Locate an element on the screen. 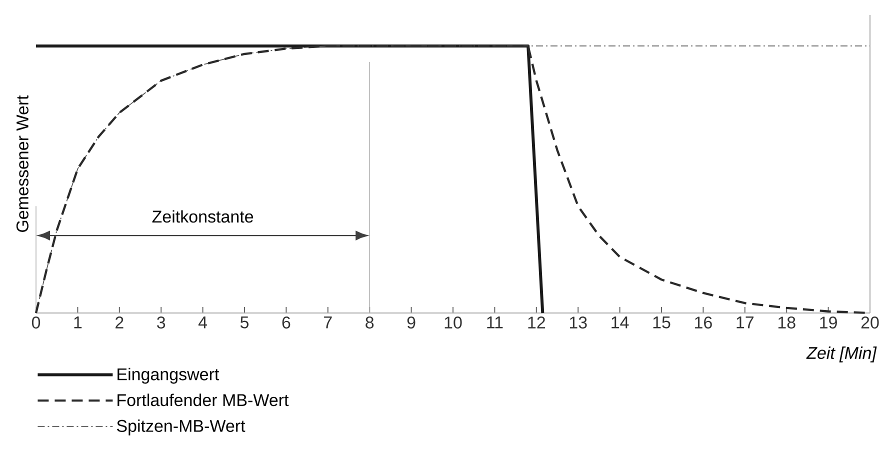 Image resolution: width=887 pixels, height=457 pixels. x-tick-label: 6 is located at coordinates (286, 322).